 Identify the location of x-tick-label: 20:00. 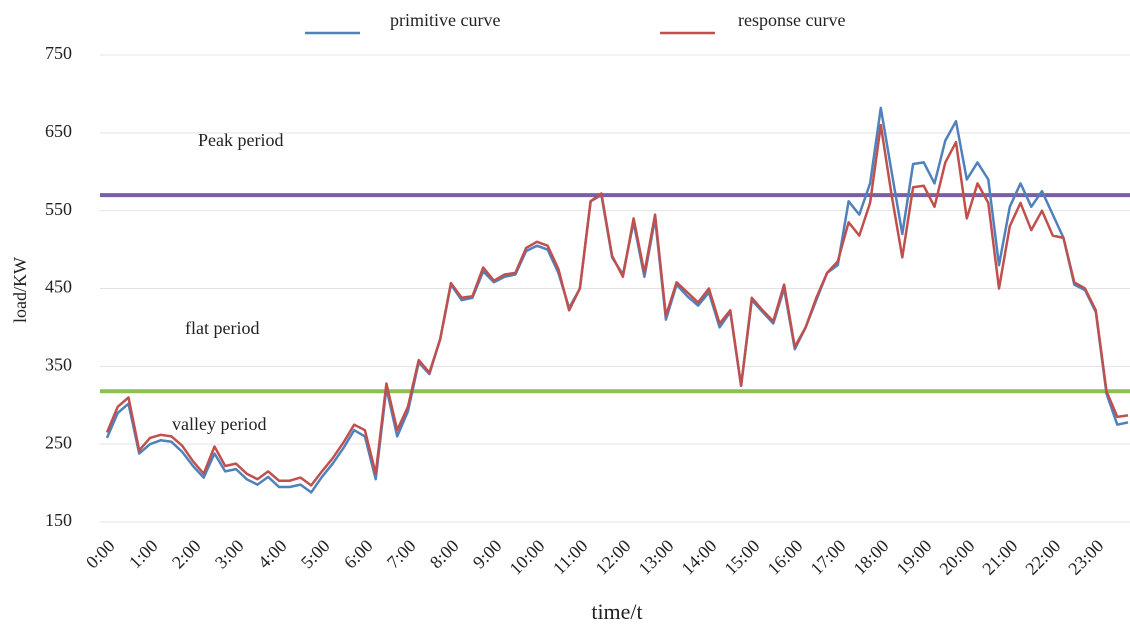
(956, 557).